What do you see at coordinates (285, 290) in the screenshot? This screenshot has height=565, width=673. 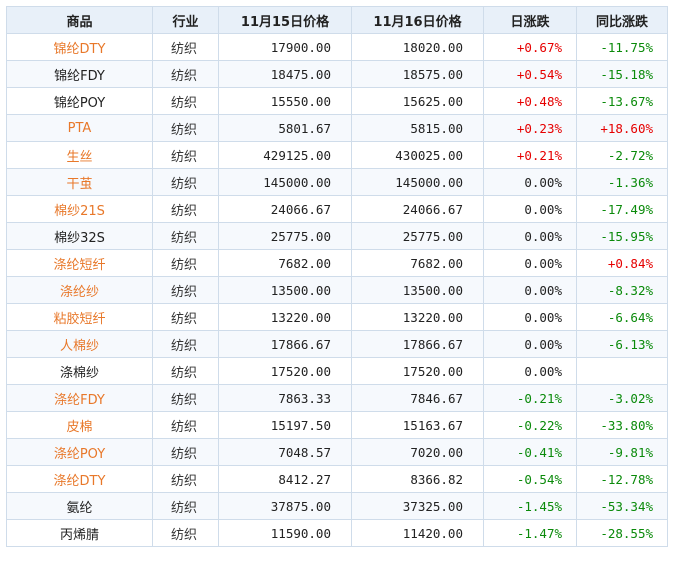 I see `price-nov15-cell: 13500.00` at bounding box center [285, 290].